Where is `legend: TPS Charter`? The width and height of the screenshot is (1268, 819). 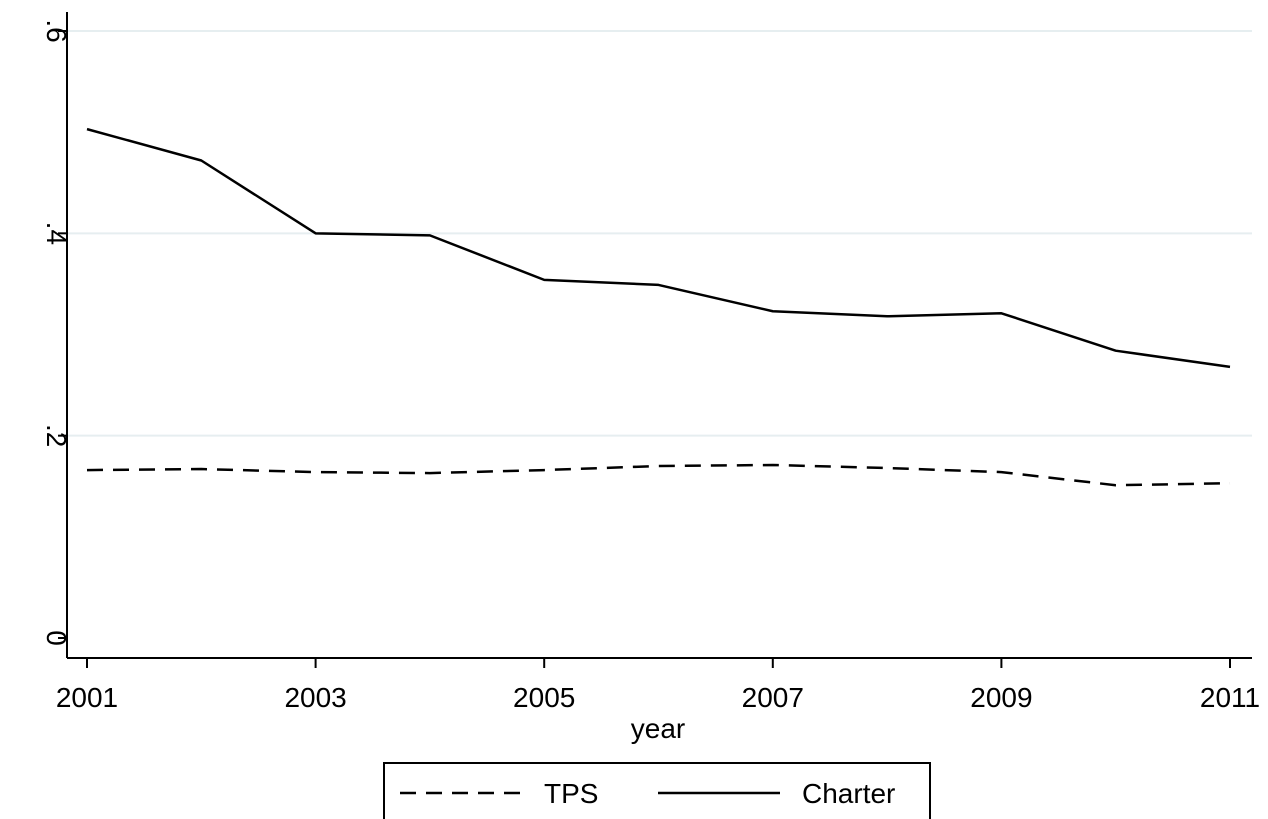 legend: TPS Charter is located at coordinates (657, 790).